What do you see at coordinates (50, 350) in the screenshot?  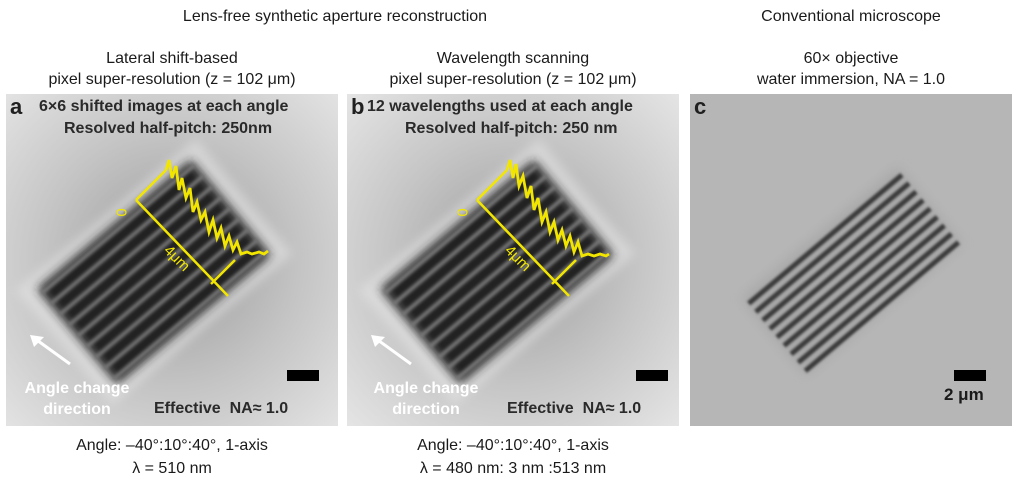 I see `panel-a-arrow-icon` at bounding box center [50, 350].